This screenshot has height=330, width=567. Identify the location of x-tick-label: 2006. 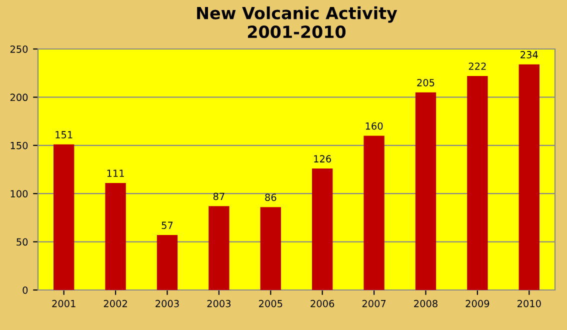
(322, 304).